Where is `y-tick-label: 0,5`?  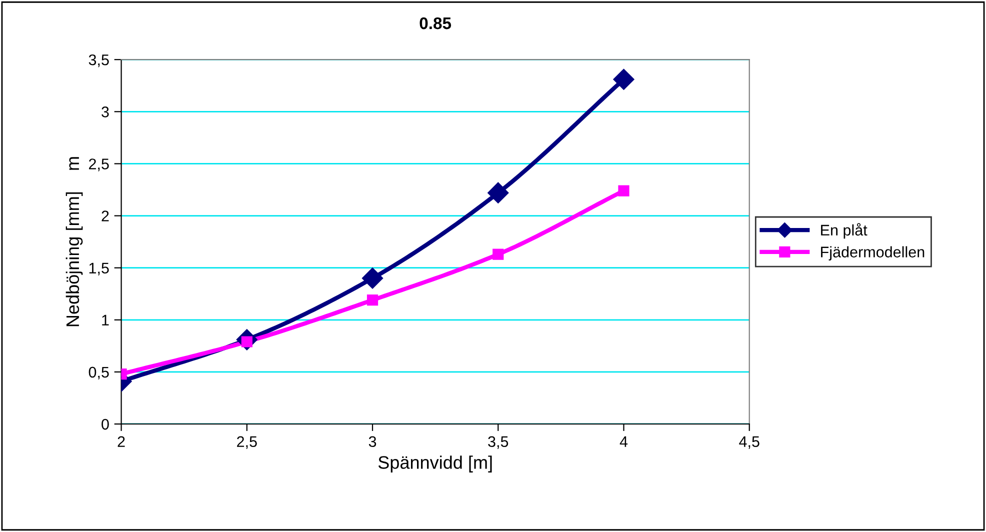
y-tick-label: 0,5 is located at coordinates (98, 373).